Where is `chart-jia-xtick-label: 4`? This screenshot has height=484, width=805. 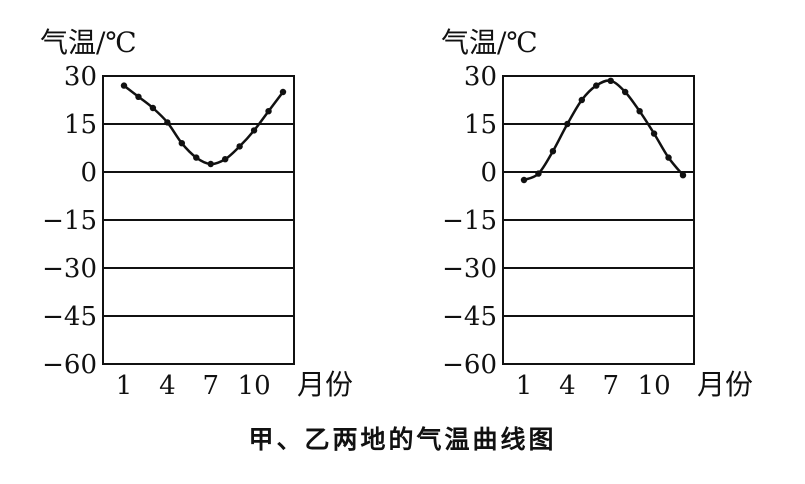
chart-jia-xtick-label: 4 is located at coordinates (167, 386).